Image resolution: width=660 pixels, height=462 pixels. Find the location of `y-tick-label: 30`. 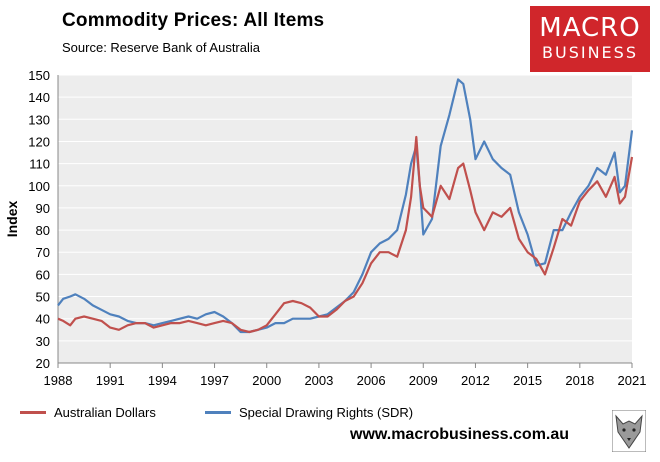

y-tick-label: 30 is located at coordinates (43, 341).